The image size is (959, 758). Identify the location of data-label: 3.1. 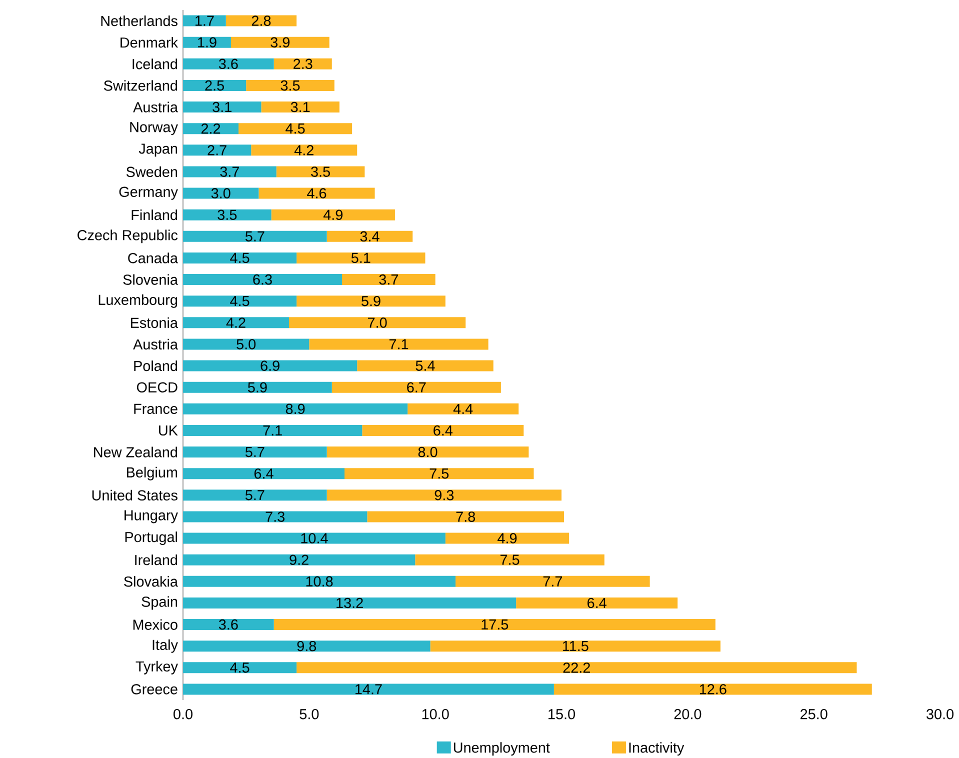
(300, 107).